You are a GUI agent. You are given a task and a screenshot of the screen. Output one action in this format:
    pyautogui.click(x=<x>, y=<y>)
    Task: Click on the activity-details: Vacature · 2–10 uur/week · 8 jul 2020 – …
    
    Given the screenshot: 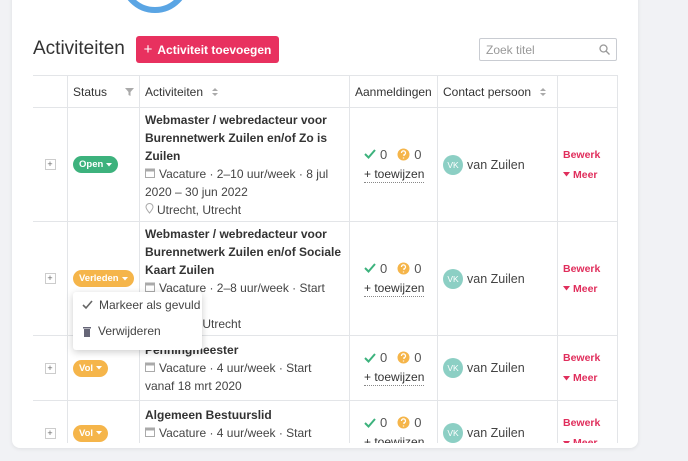 What is the action you would take?
    pyautogui.click(x=244, y=183)
    